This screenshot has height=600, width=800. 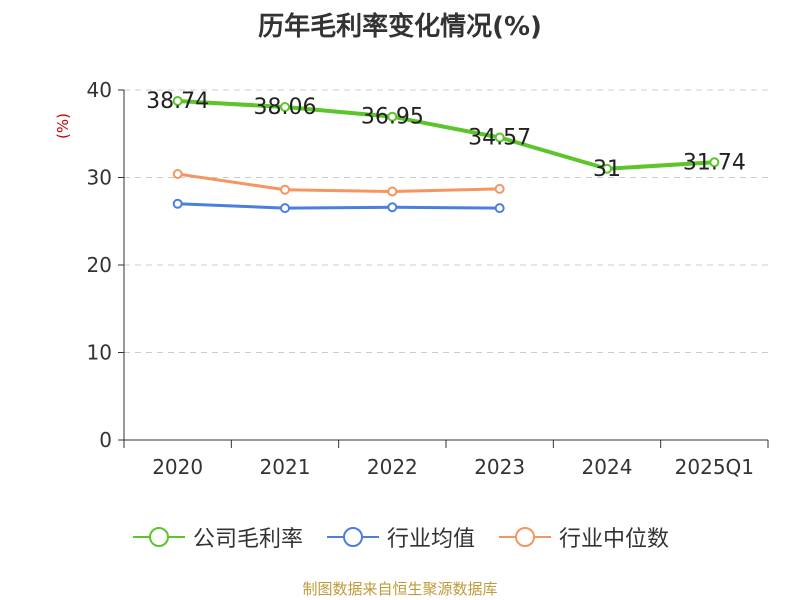 I want to click on source-note: 制图数据来自恒生聚源数据库, so click(x=400, y=589).